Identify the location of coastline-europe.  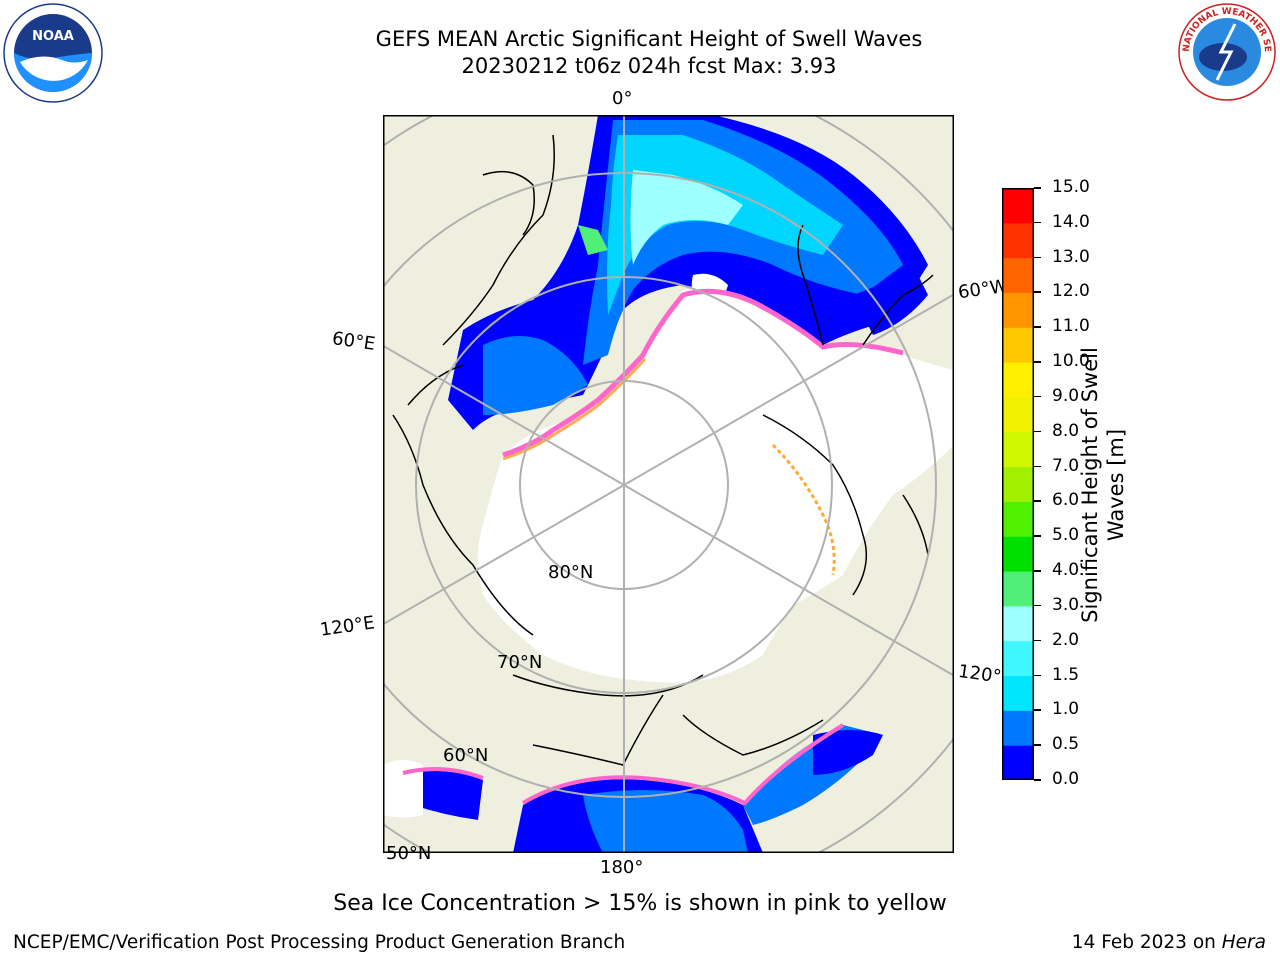
(481, 270).